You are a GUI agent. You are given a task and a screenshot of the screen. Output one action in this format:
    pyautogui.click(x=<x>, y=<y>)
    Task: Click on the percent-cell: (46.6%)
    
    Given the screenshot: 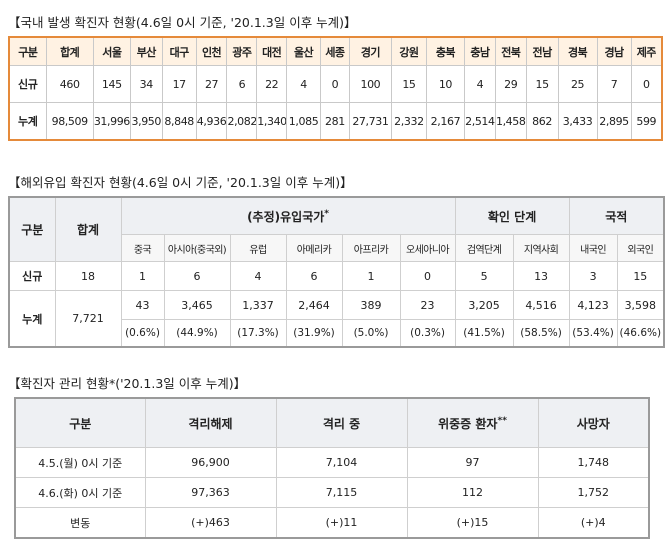 What is the action you would take?
    pyautogui.click(x=640, y=333)
    